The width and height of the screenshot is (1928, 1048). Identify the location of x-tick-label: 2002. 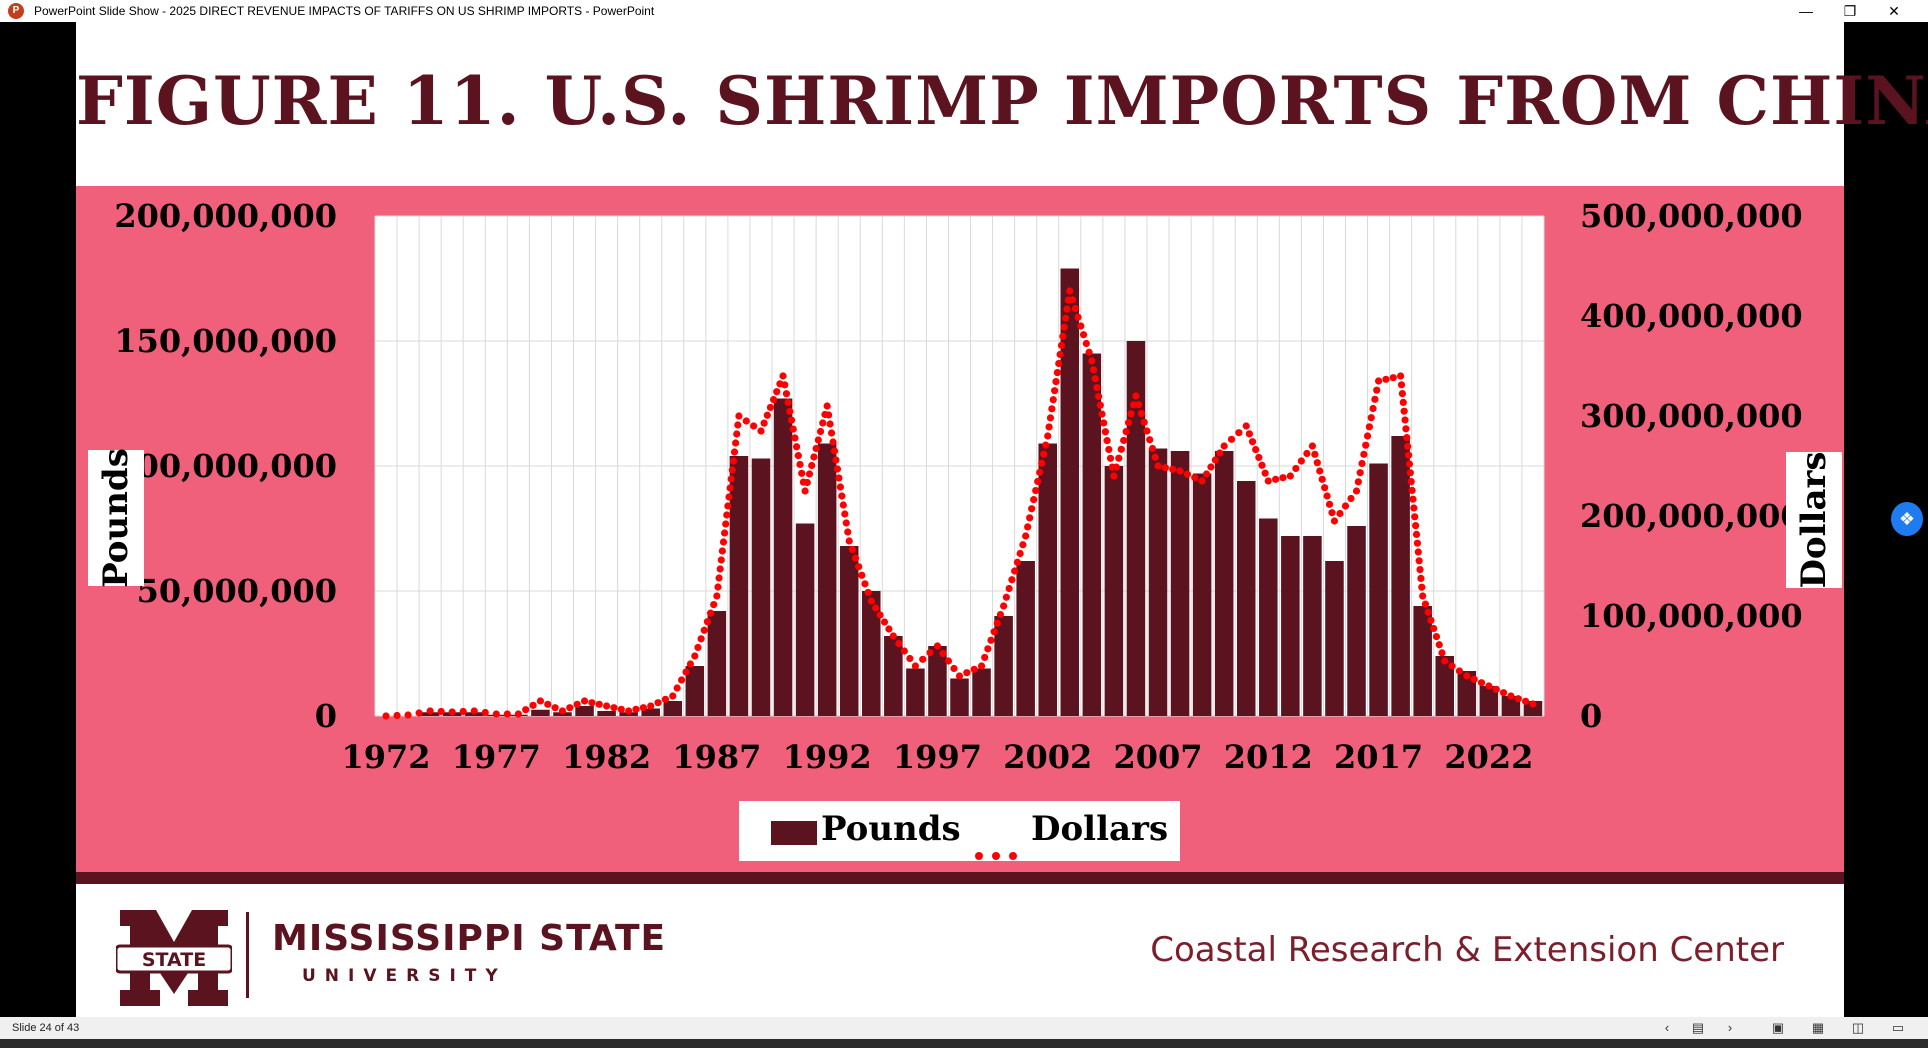
(1047, 757).